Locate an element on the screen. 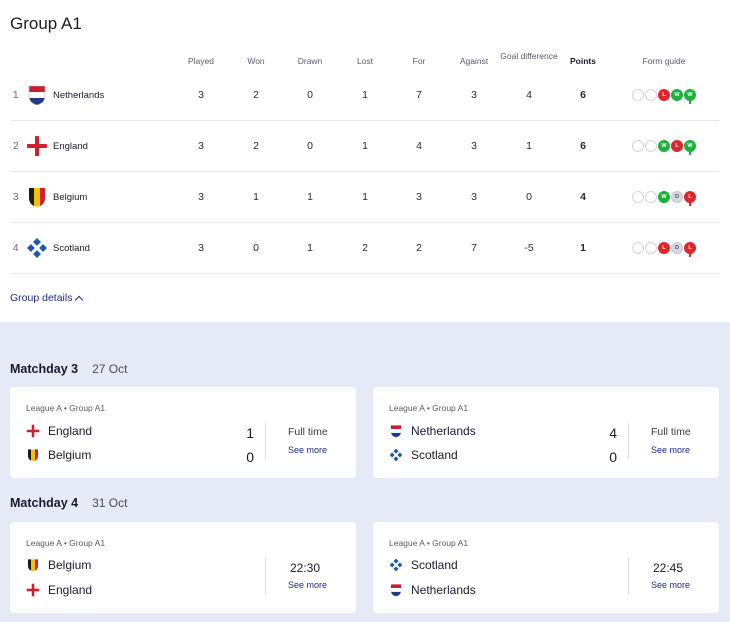 The height and width of the screenshot is (622, 730). position: 3 is located at coordinates (16, 197).